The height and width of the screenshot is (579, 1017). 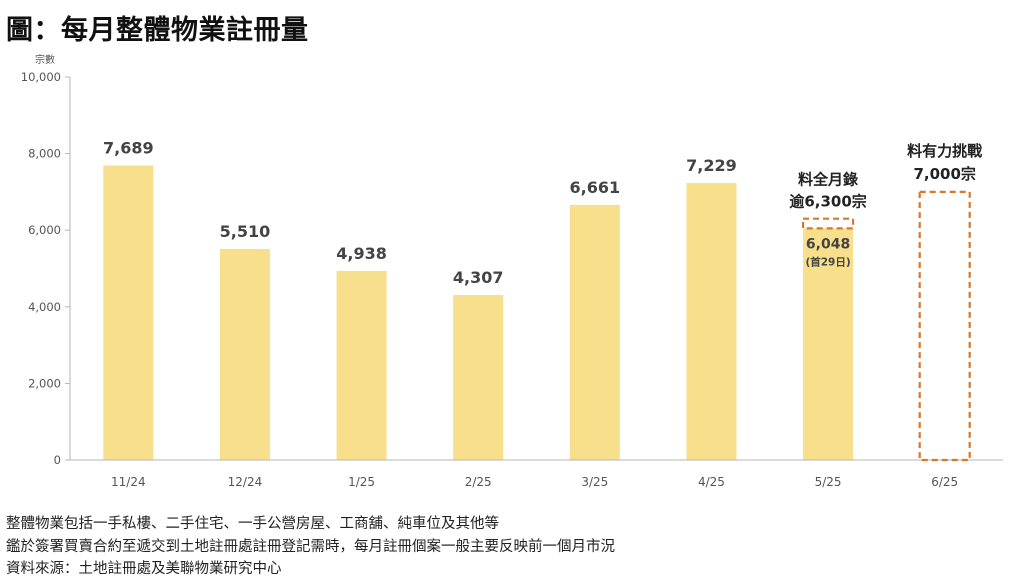 What do you see at coordinates (361, 482) in the screenshot?
I see `x-tick-label: 1/25` at bounding box center [361, 482].